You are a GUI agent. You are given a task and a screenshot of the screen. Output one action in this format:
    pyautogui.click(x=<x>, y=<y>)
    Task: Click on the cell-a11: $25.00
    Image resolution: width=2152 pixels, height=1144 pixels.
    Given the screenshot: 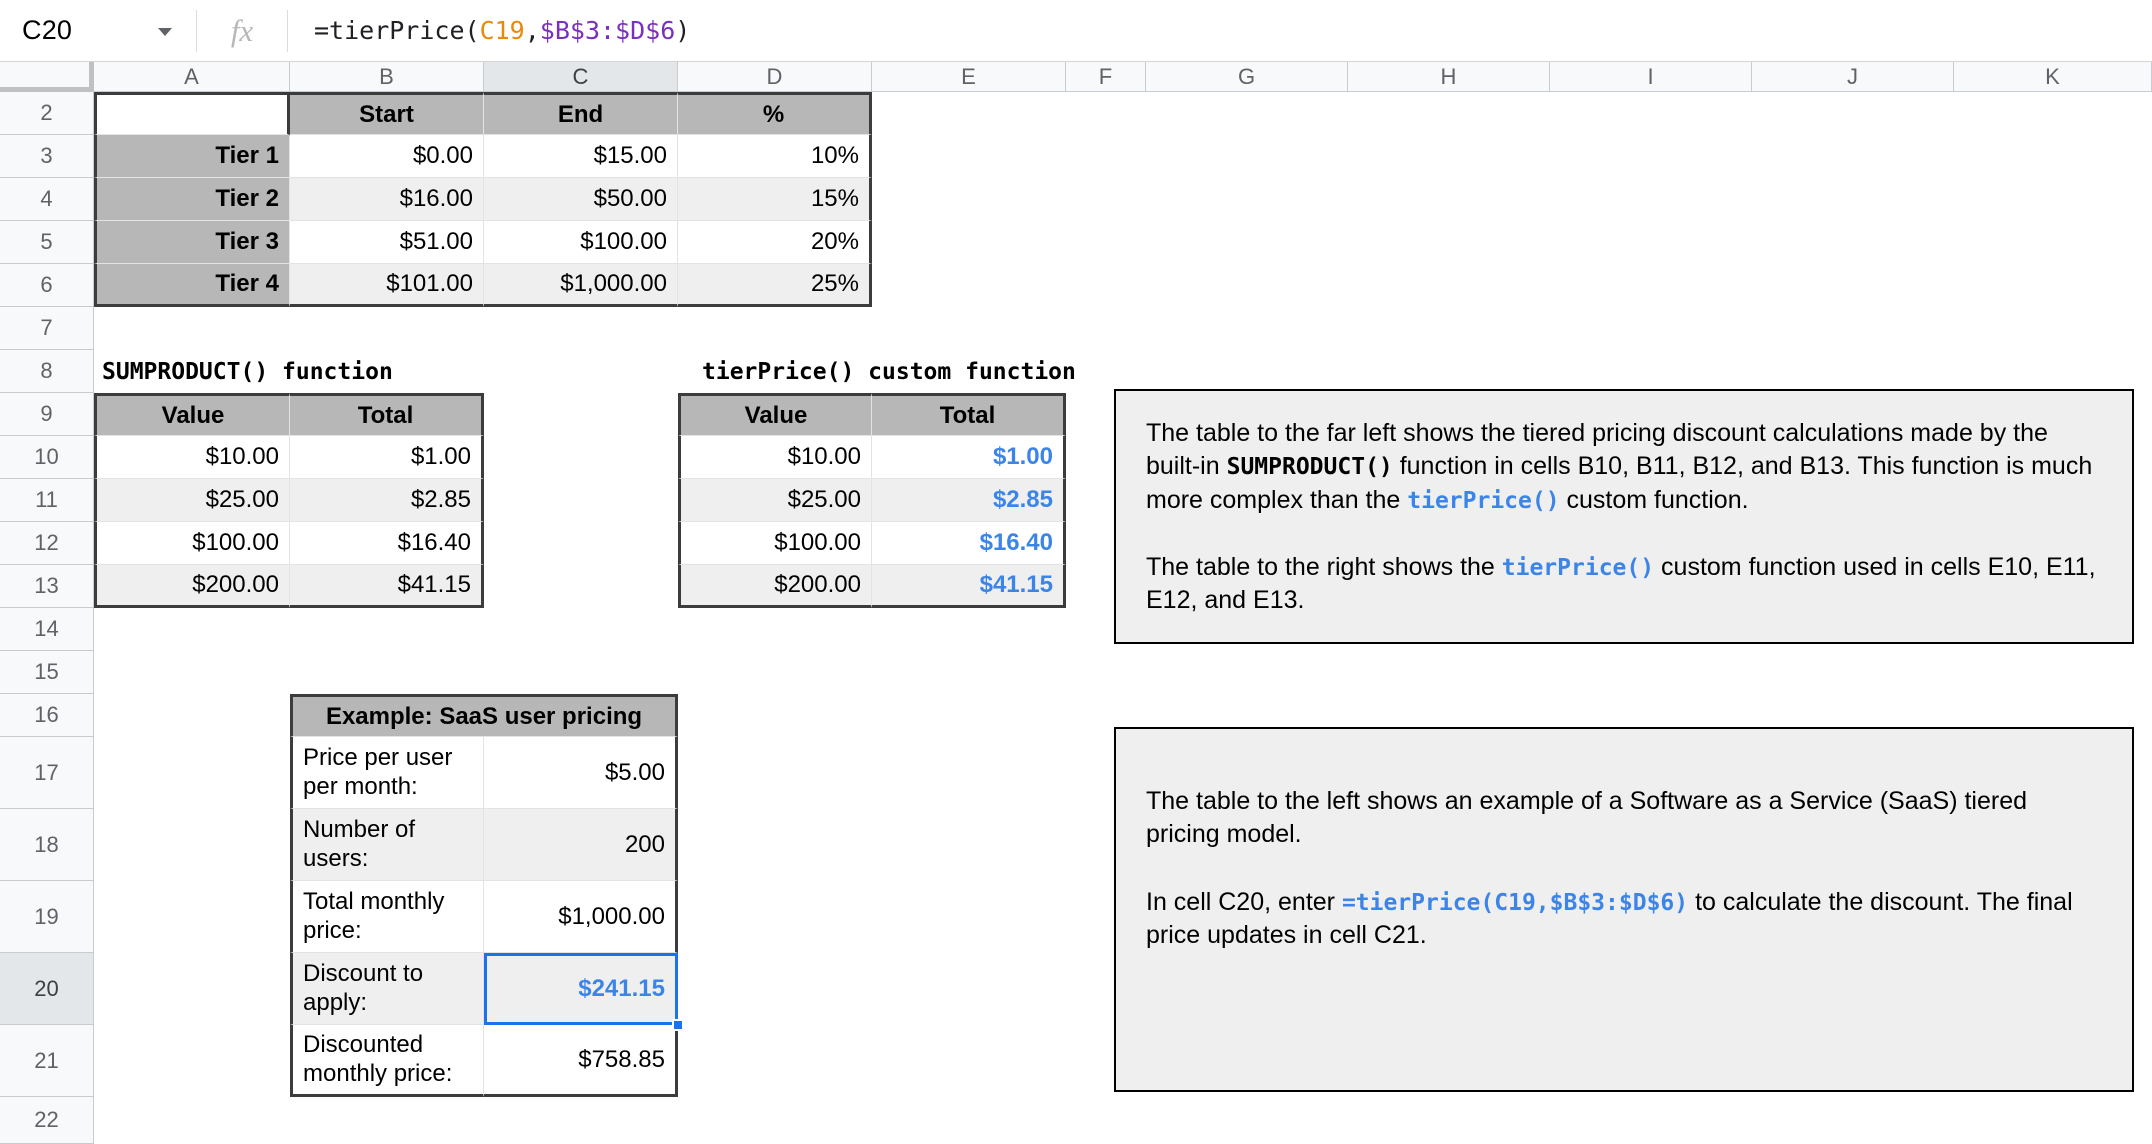 What is the action you would take?
    pyautogui.click(x=192, y=500)
    